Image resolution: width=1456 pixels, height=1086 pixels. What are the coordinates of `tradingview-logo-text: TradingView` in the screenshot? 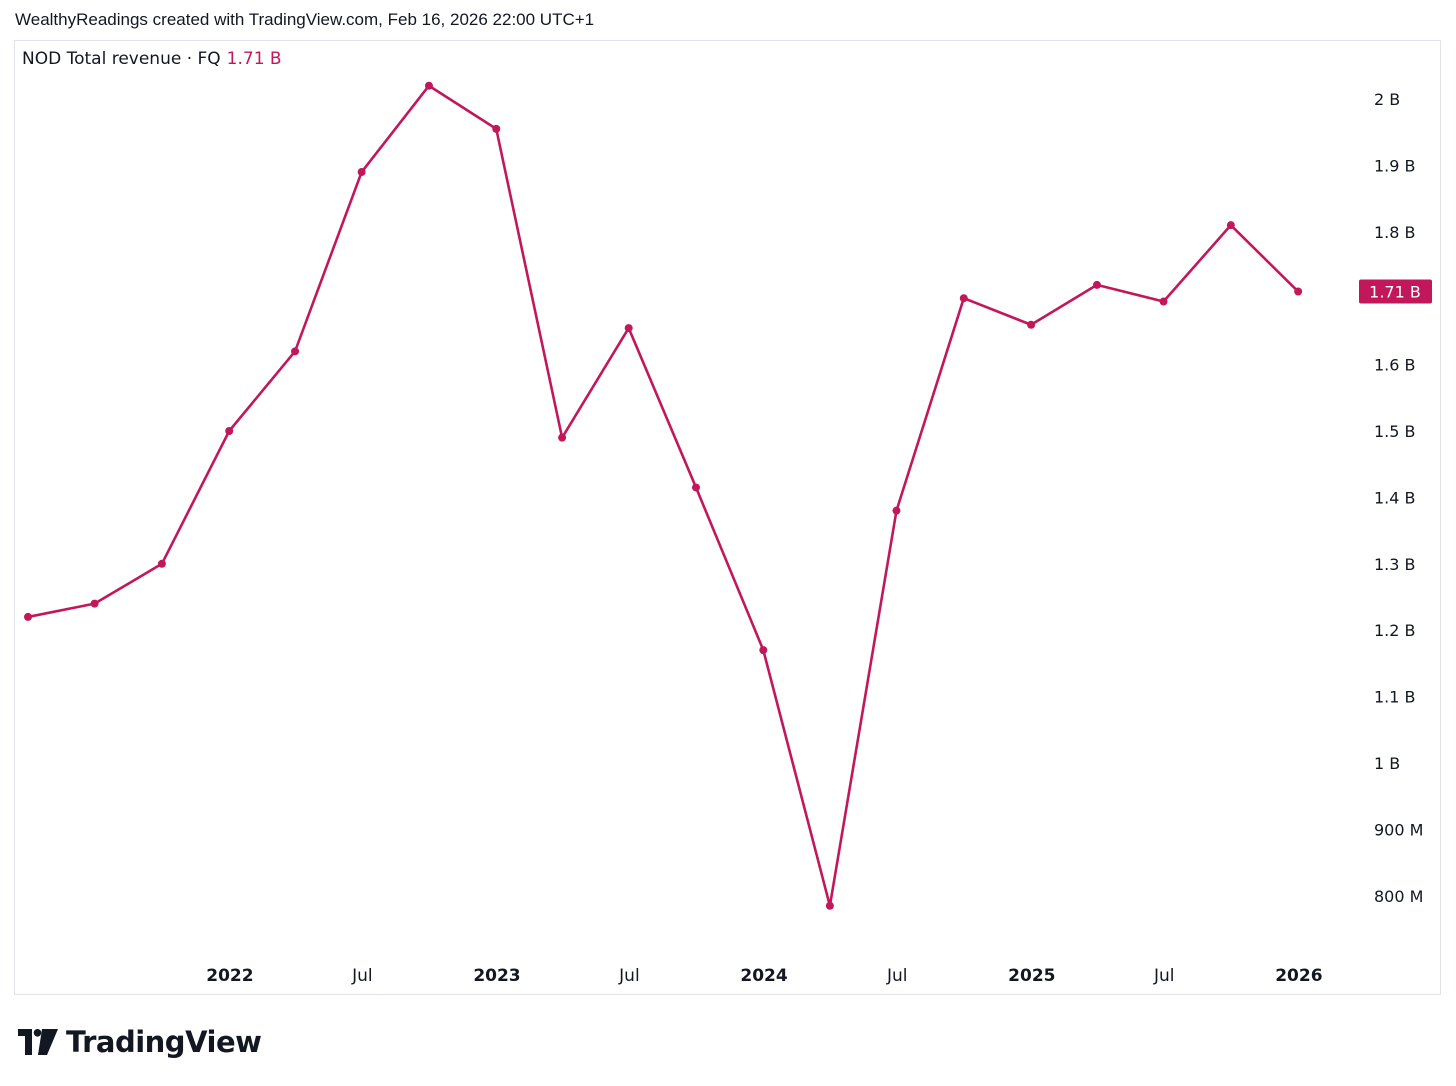 It's located at (164, 1042).